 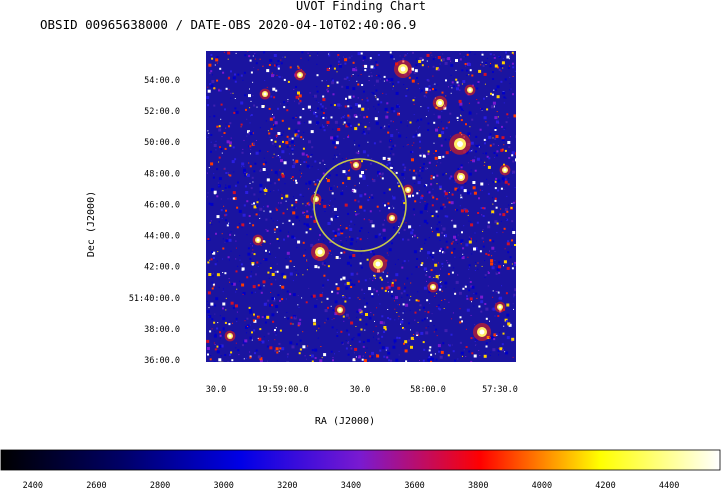 I want to click on colorbar-tick-label: 4000, so click(x=542, y=485).